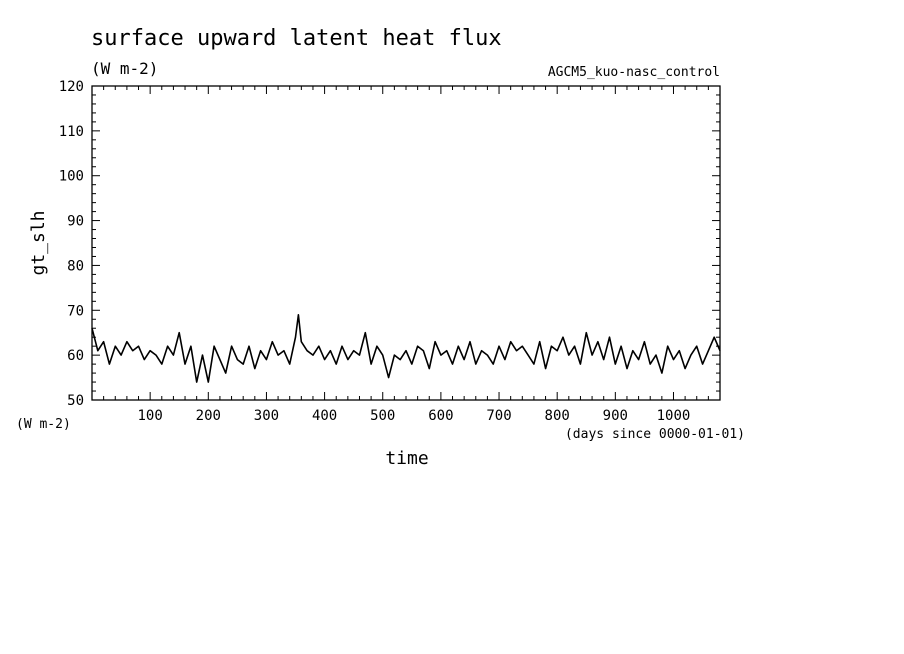  Describe the element at coordinates (615, 416) in the screenshot. I see `x-tick-label: 900` at that location.